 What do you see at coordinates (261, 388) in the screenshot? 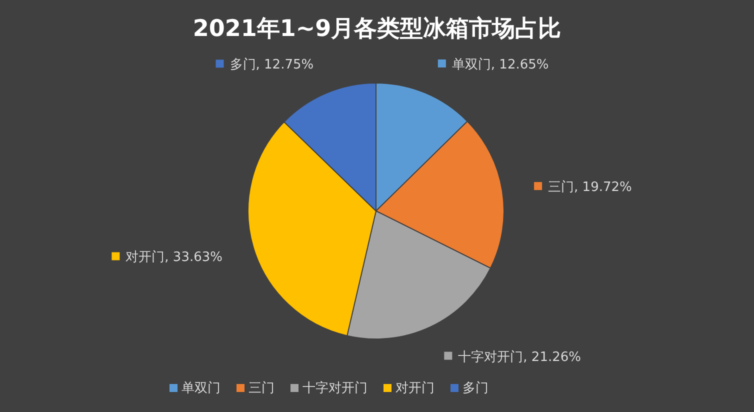
I see `legend-label: 三门` at bounding box center [261, 388].